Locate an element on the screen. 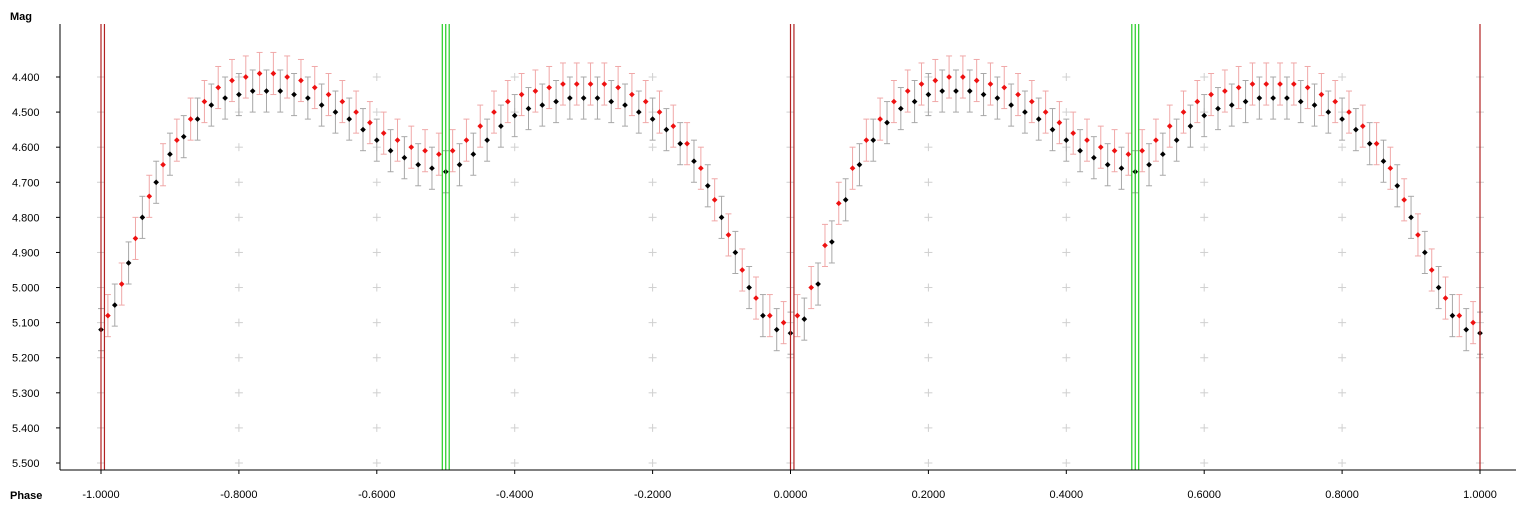 This screenshot has width=1536, height=512. x-axis-title: Phase is located at coordinates (26, 496).